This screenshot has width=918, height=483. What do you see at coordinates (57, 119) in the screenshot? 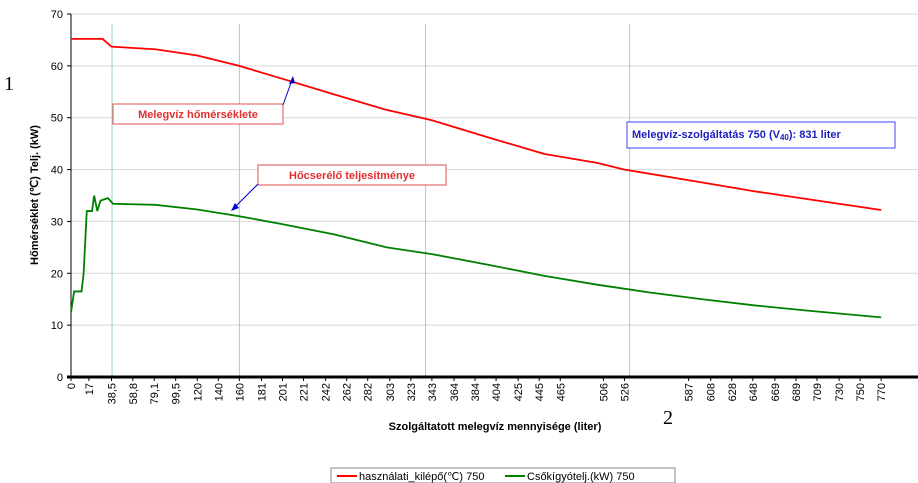
I see `y-tick-label: 50` at bounding box center [57, 119].